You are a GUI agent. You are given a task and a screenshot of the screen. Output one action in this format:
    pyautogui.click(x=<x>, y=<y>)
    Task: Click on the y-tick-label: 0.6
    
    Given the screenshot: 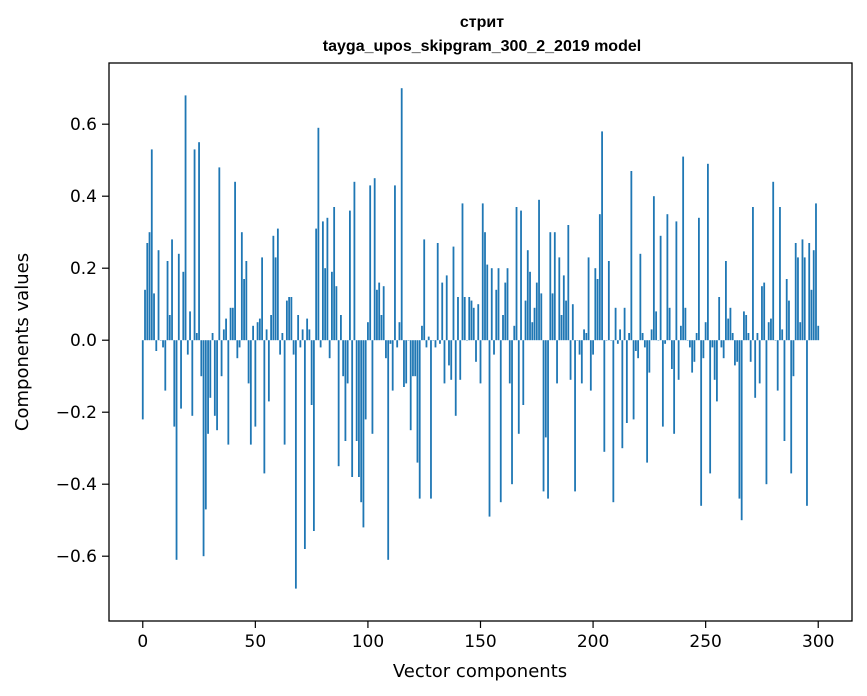 What is the action you would take?
    pyautogui.click(x=83, y=125)
    